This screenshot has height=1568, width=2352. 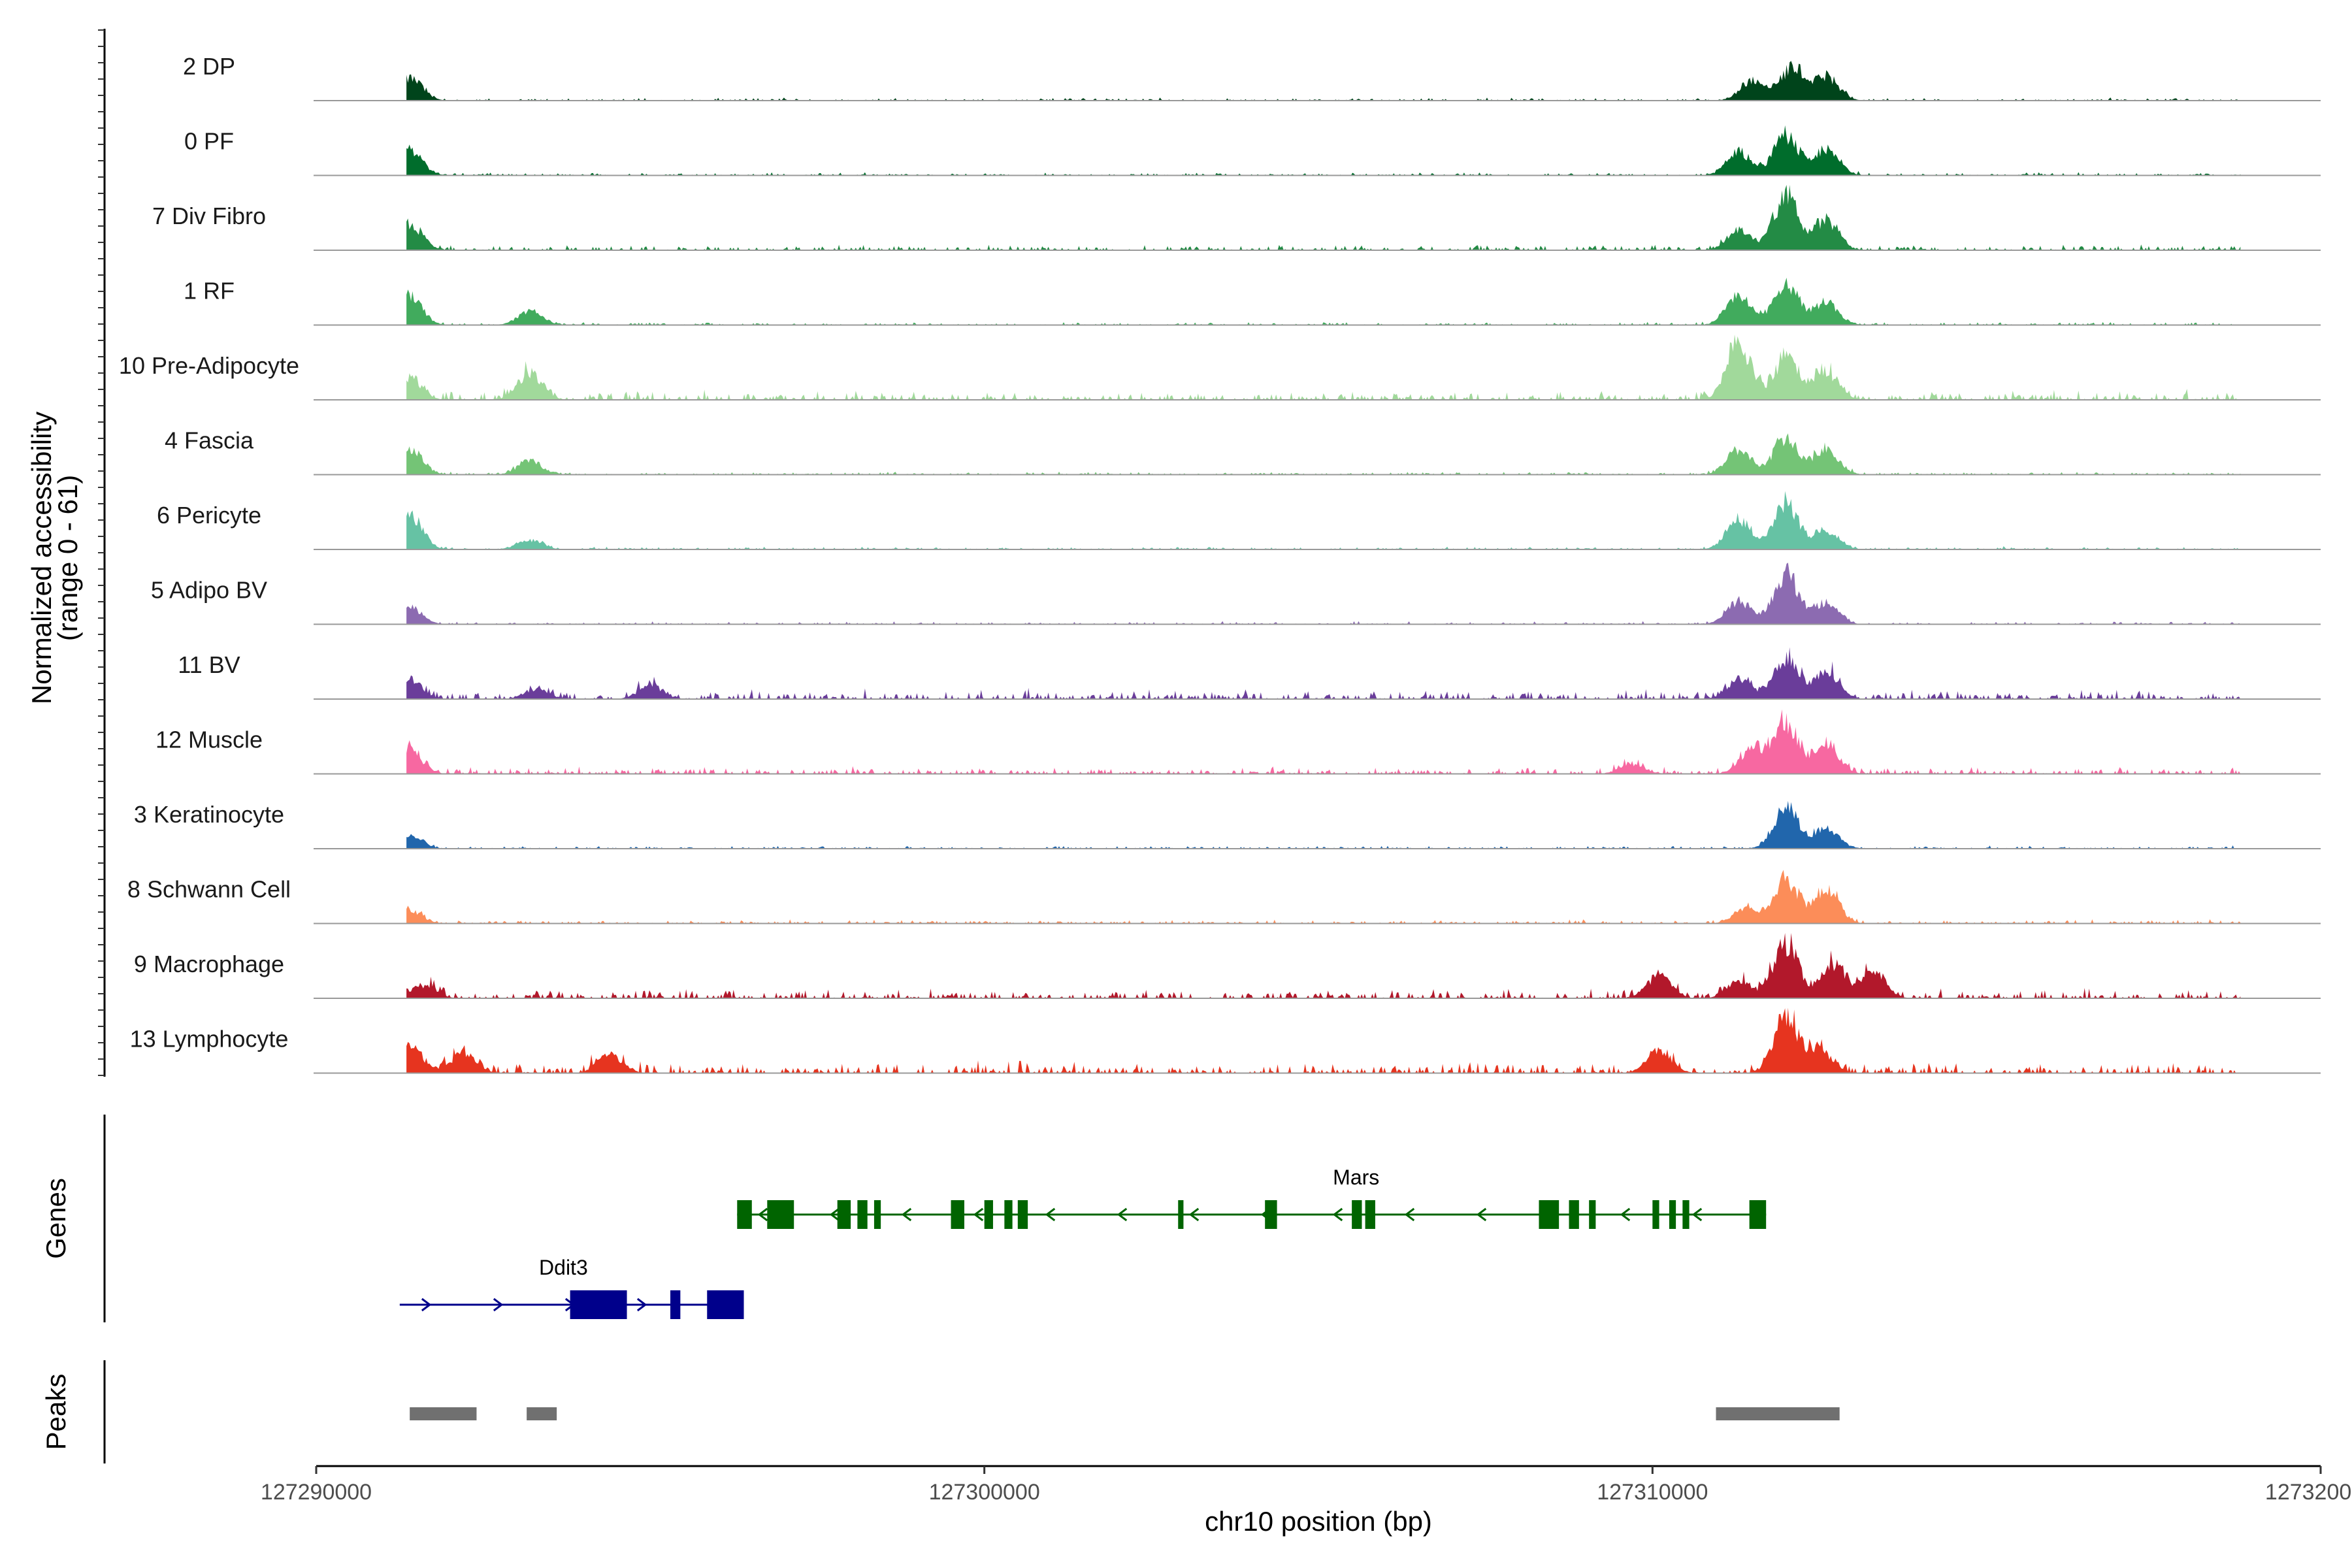 I want to click on x-tick-label: 127310000, so click(x=1652, y=1492).